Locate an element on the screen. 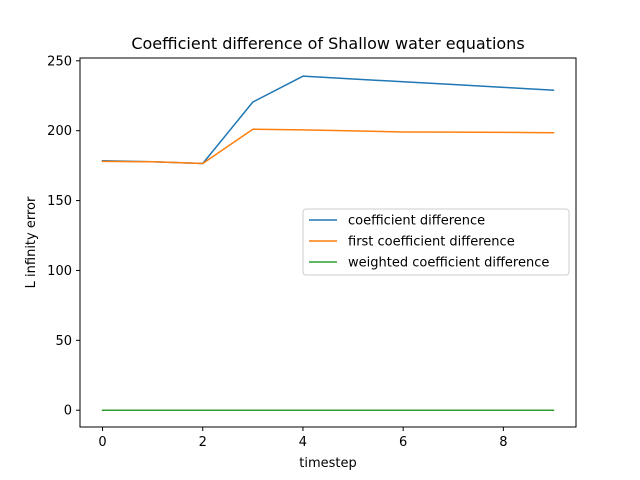 The height and width of the screenshot is (480, 640). x-tick-label: 6 is located at coordinates (403, 442).